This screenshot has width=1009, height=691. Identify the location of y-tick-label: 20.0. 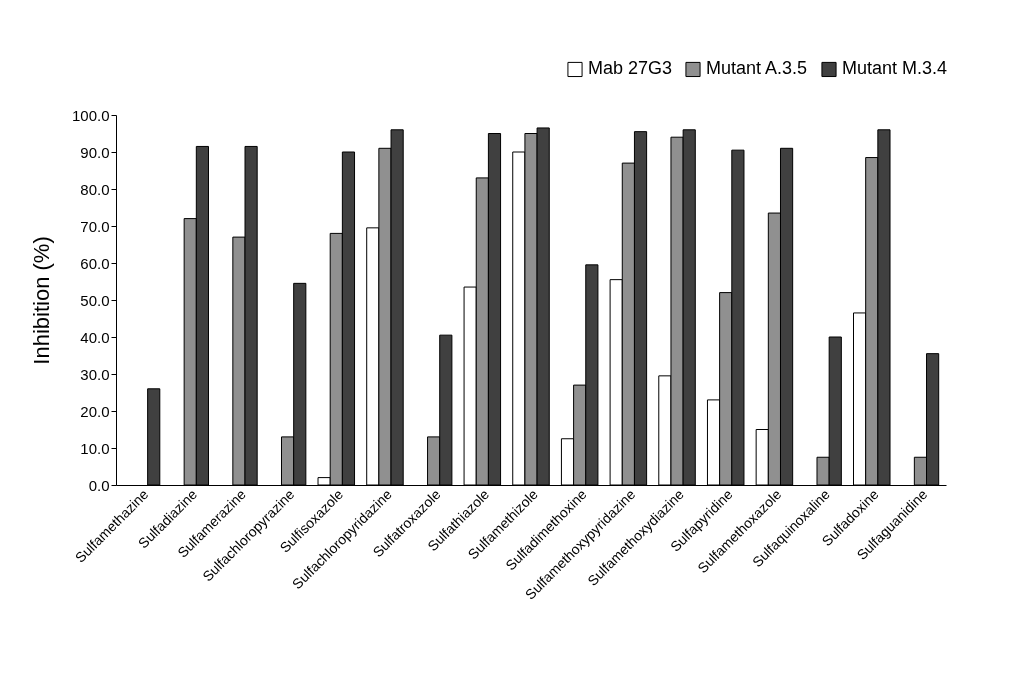
(95, 411).